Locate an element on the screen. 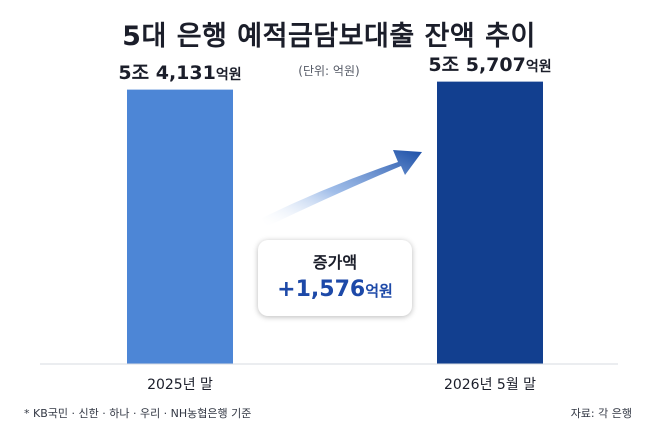 The width and height of the screenshot is (658, 438). increase-arrow-icon is located at coordinates (342, 188).